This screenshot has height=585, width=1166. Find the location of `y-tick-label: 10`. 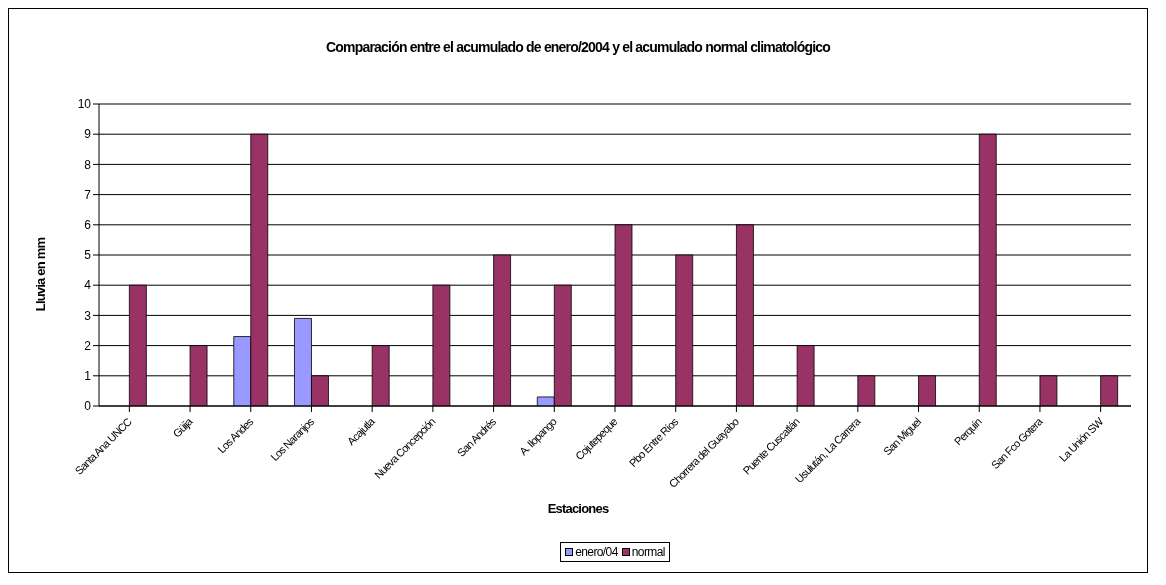

y-tick-label: 10 is located at coordinates (84, 104).